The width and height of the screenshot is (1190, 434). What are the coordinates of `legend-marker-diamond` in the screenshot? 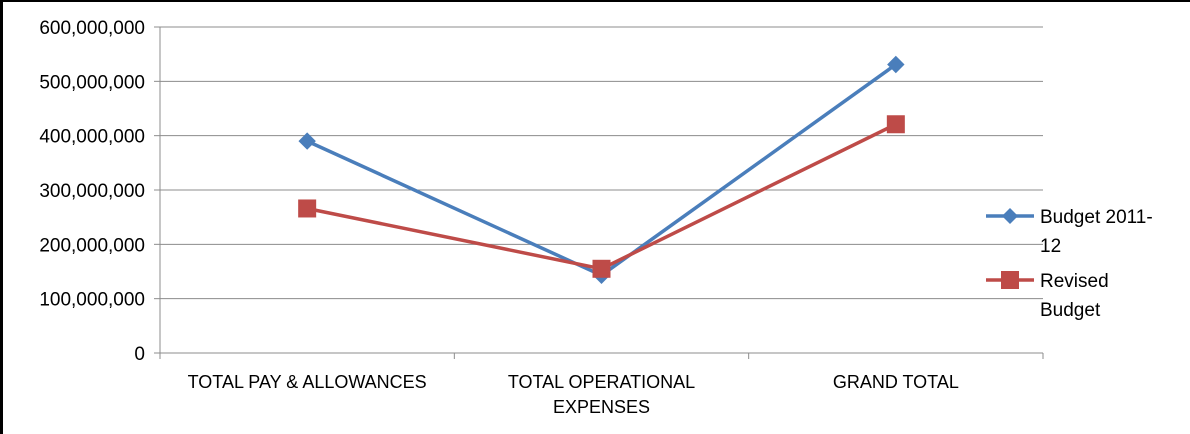 It's located at (1010, 216).